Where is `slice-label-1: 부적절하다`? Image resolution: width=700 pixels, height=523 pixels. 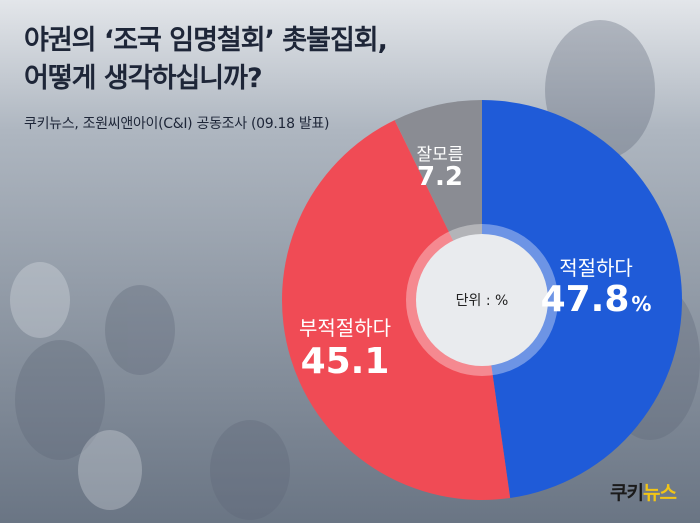 slice-label-1: 부적절하다 is located at coordinates (345, 328).